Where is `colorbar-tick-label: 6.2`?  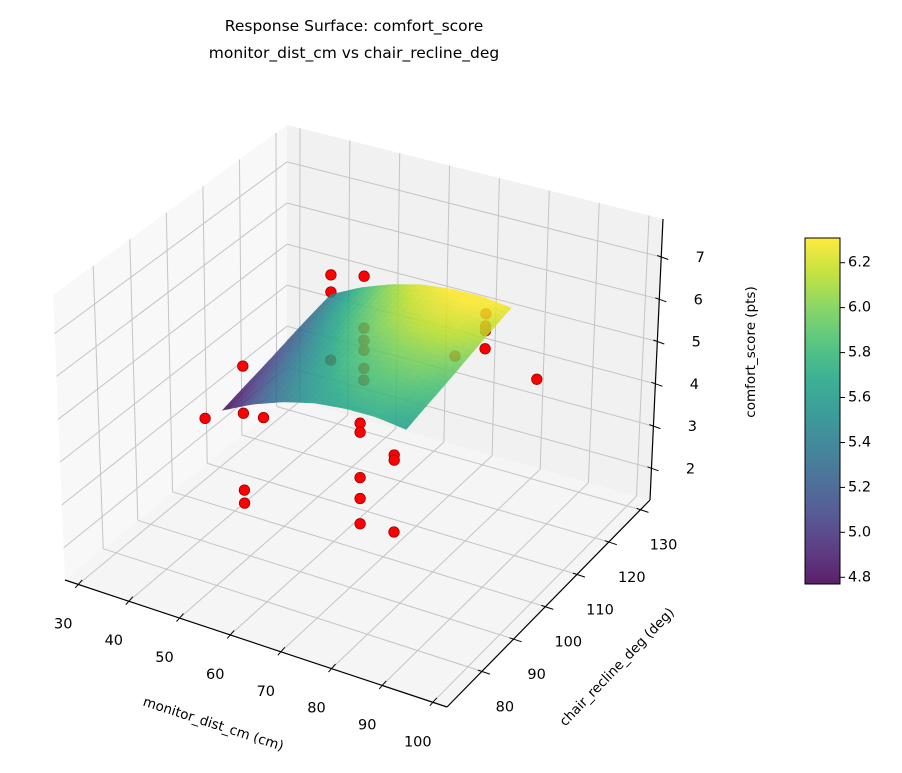
colorbar-tick-label: 6.2 is located at coordinates (859, 263).